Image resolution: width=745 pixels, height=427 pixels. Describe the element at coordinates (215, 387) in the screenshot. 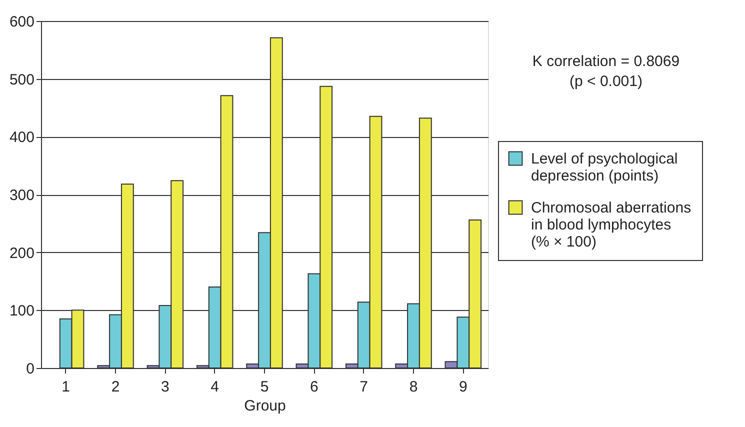

I see `x-tick-label: 4` at that location.